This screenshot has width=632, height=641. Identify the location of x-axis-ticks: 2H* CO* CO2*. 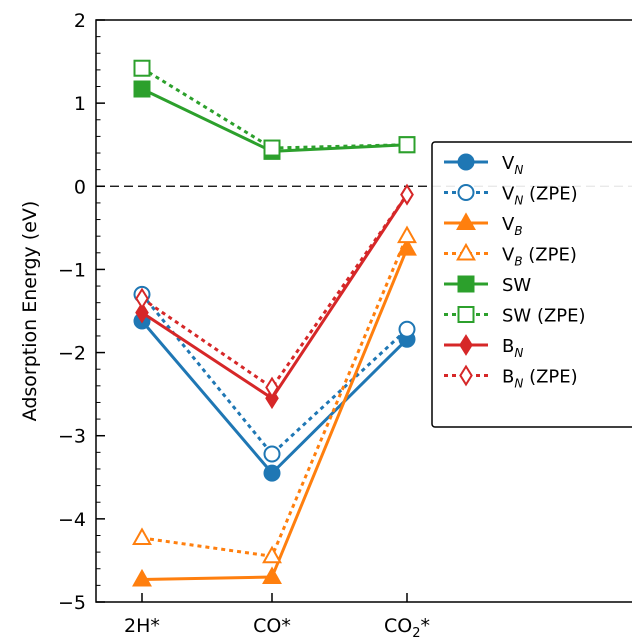
(277, 617).